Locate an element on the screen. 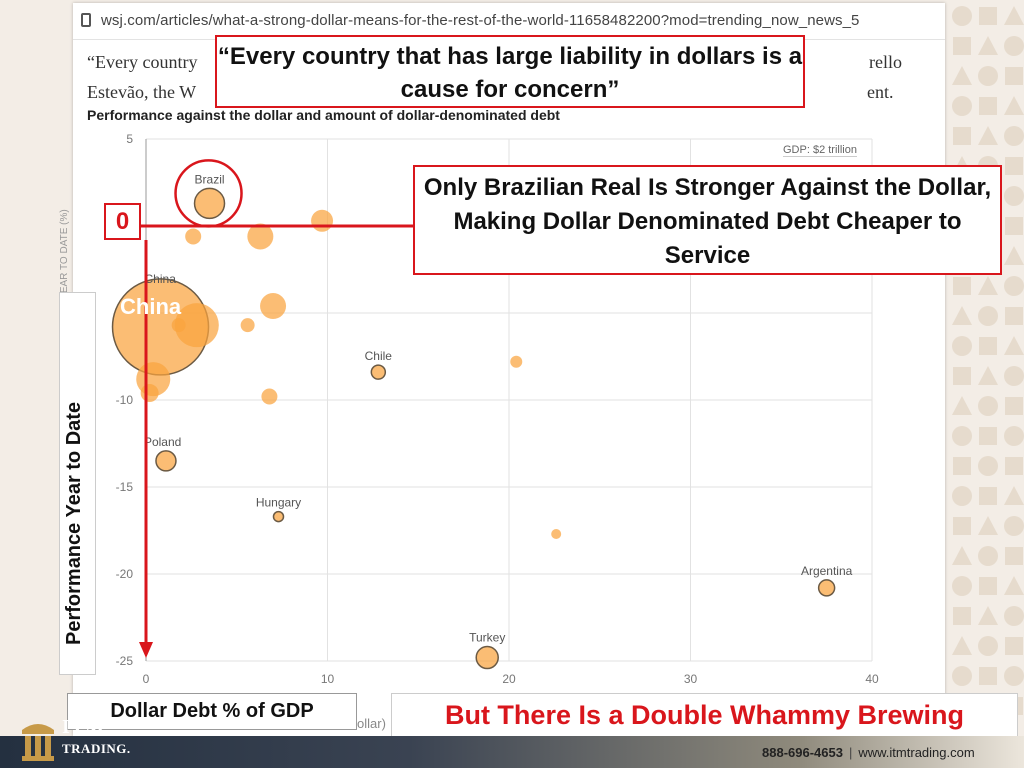 Image resolution: width=1024 pixels, height=768 pixels. y-axis-title-box is located at coordinates (77, 483).